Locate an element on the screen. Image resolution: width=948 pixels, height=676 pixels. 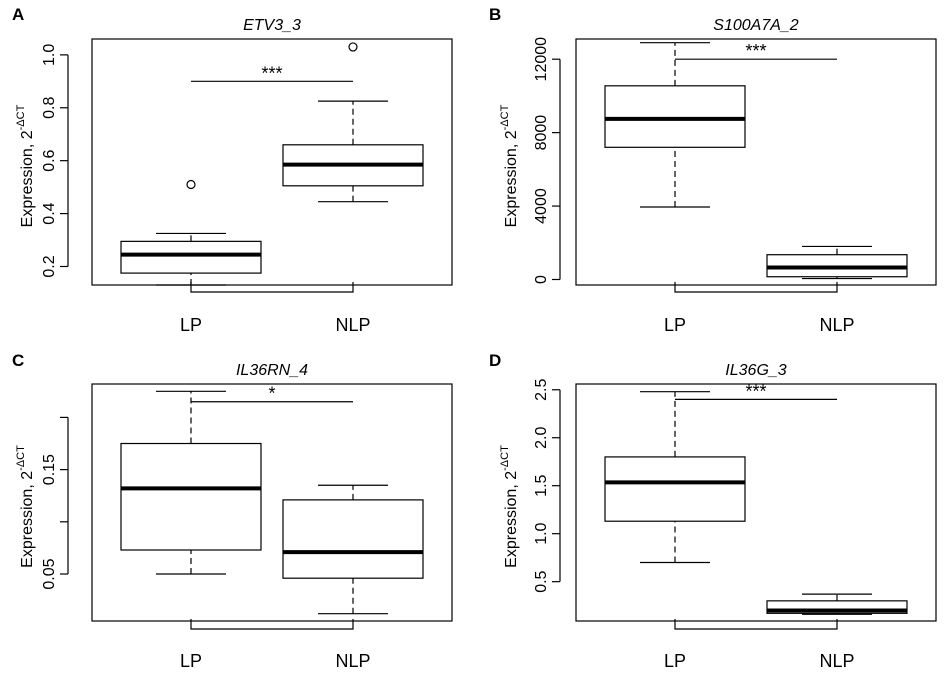
y-tick-label: 2.0 is located at coordinates (541, 438).